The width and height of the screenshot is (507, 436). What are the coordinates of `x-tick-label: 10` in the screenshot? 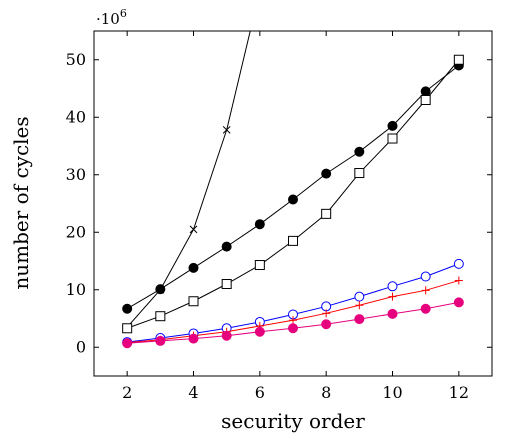 It's located at (392, 392).